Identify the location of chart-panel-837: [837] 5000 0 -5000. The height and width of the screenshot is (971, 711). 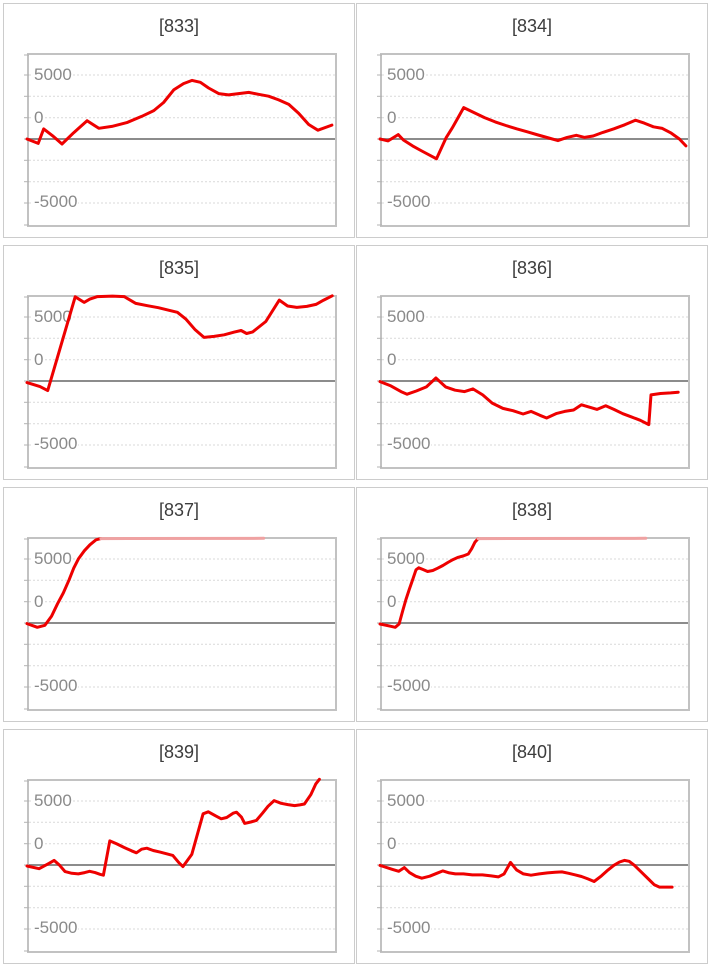
(179, 604).